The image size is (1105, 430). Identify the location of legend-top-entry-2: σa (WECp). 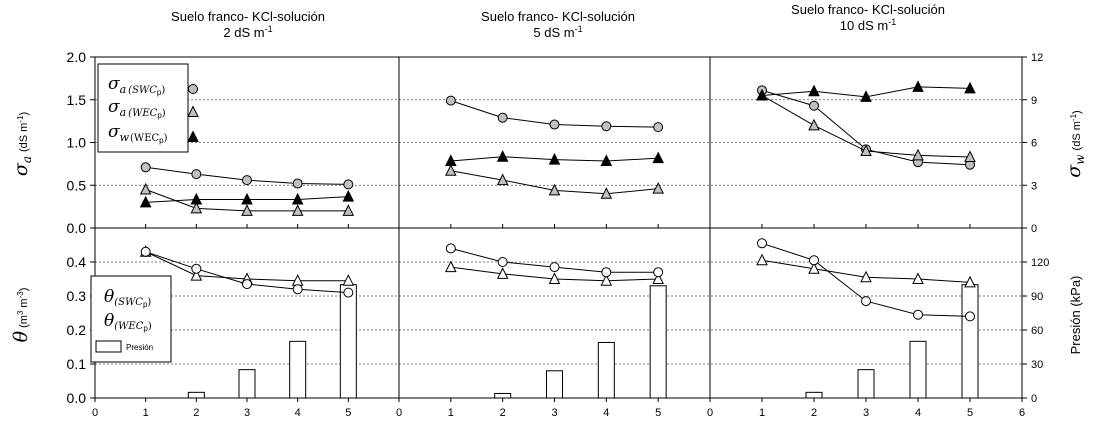
(137, 108).